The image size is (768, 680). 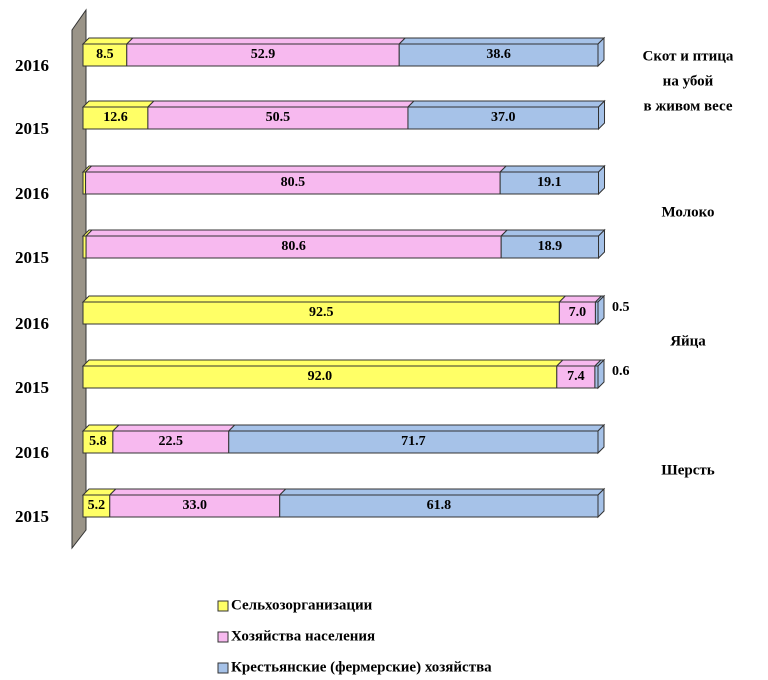 I want to click on legend-label: Сельхозорганизации, so click(x=302, y=605).